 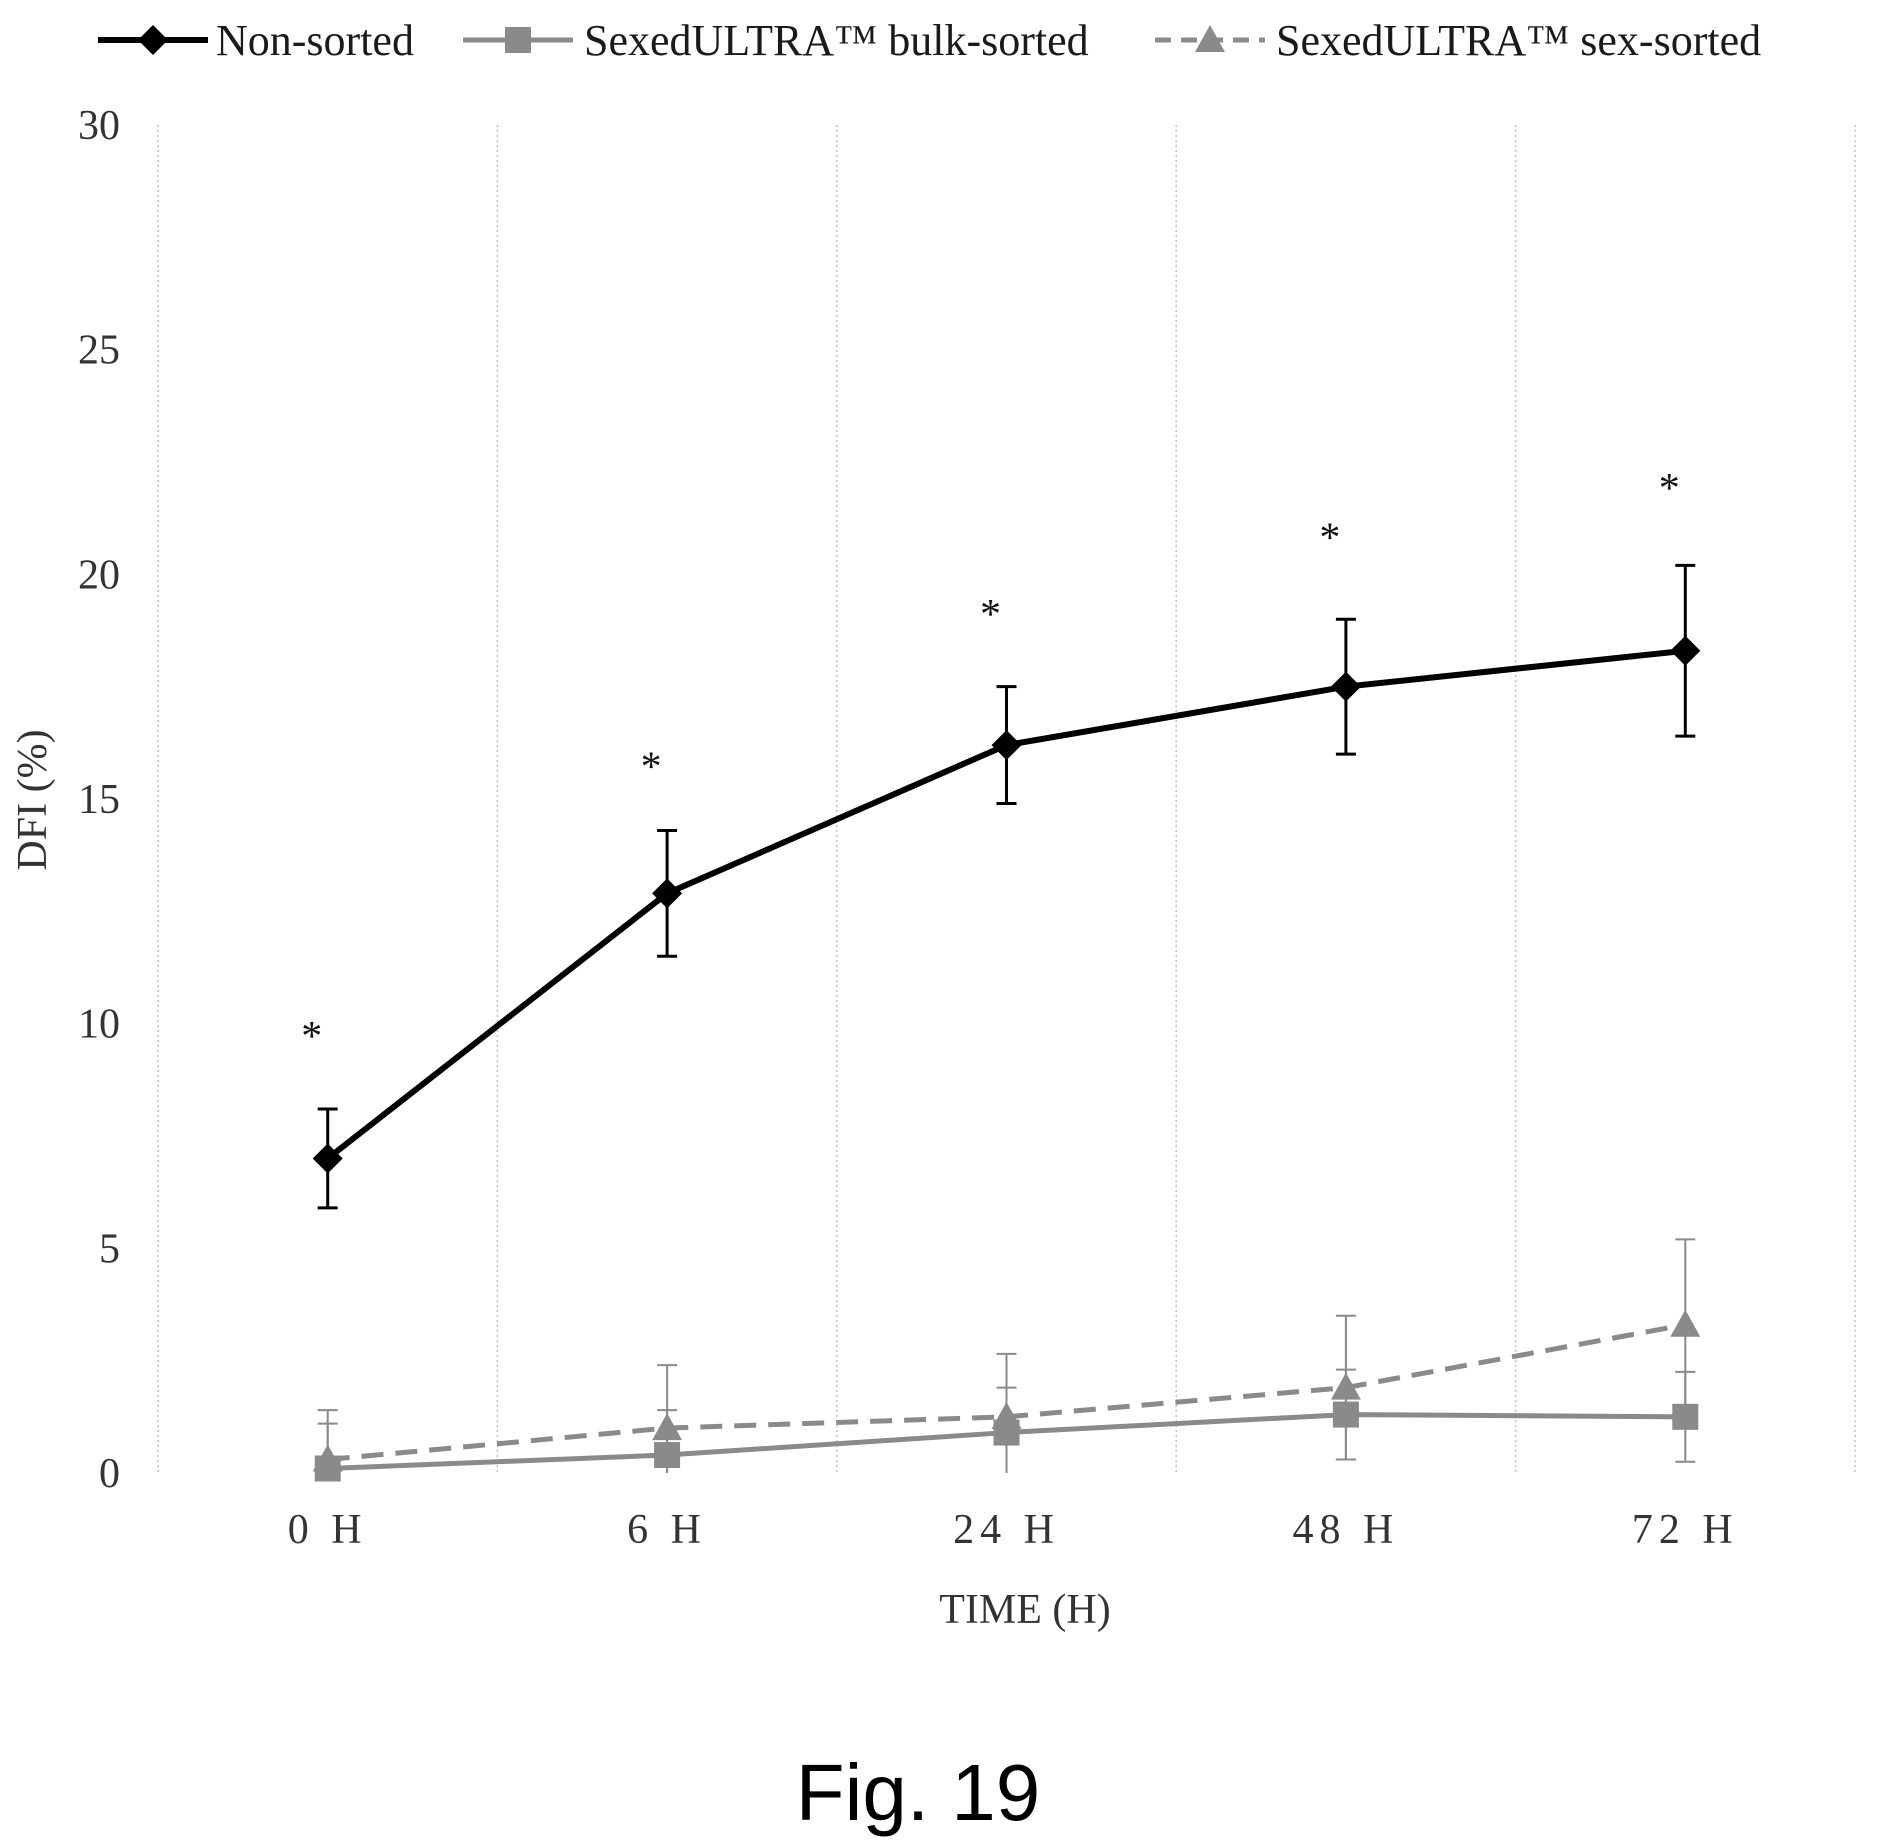 I want to click on legend-label: Non-sorted, so click(x=315, y=40).